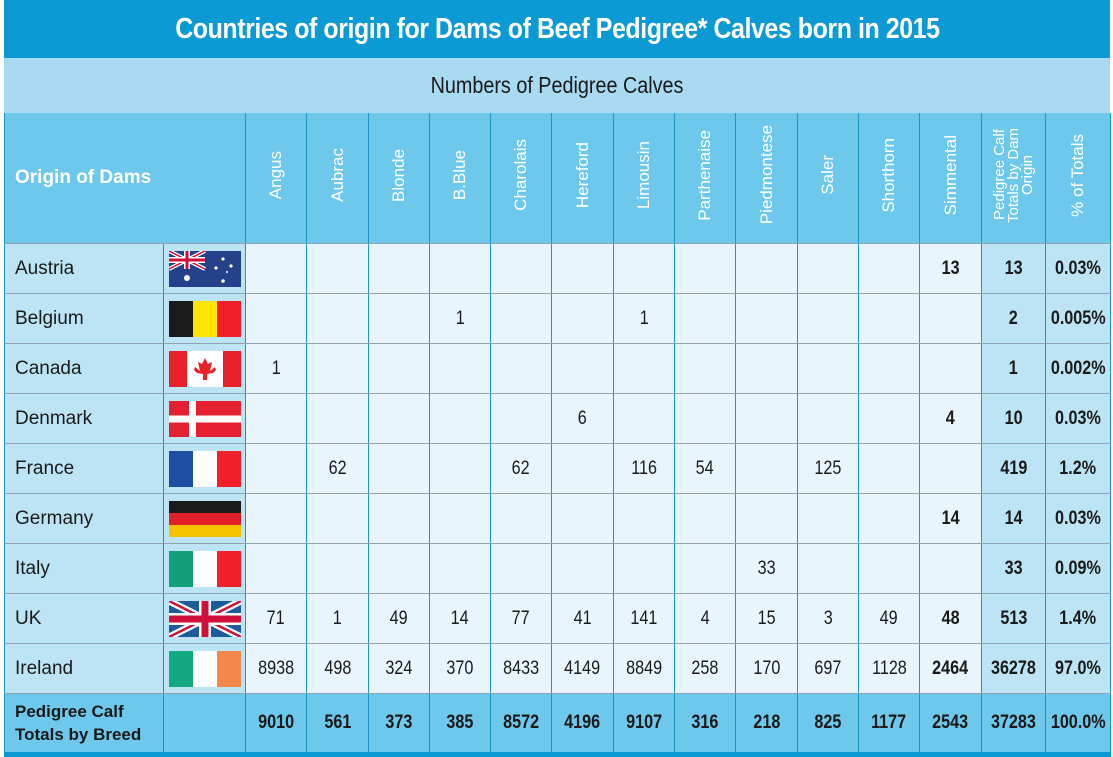 The width and height of the screenshot is (1113, 757). Describe the element at coordinates (1013, 418) in the screenshot. I see `row-total-text: 10` at that location.